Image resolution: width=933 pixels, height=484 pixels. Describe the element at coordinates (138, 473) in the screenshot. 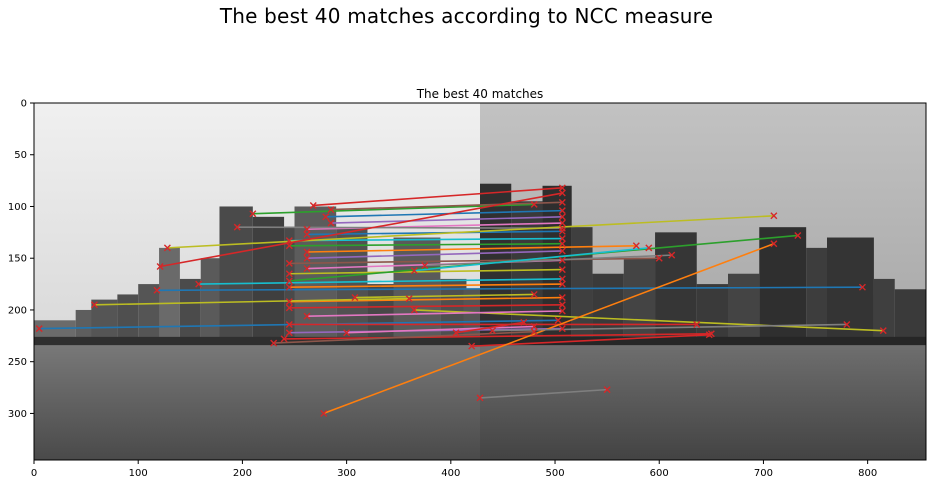

I see `x-tick-label: 100` at that location.